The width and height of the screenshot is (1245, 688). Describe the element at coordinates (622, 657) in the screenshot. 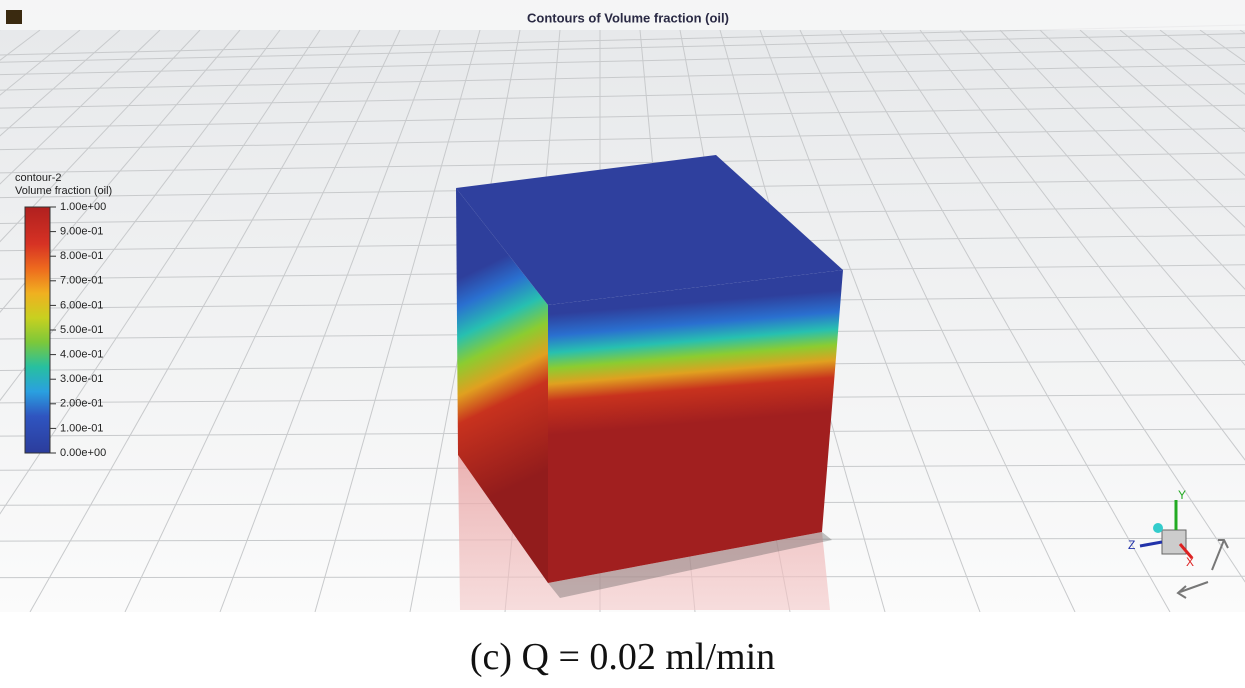

I see `caption: (c) Q = 0.02 ml/min` at that location.